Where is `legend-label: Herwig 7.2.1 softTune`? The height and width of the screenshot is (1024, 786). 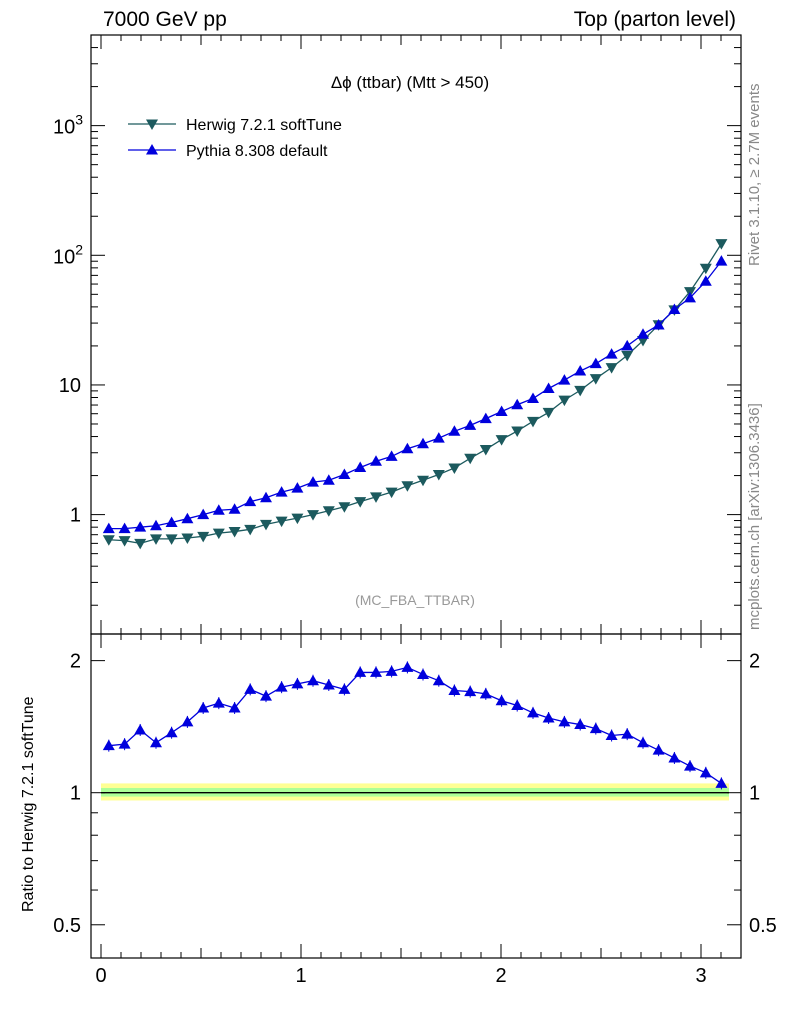
legend-label: Herwig 7.2.1 softTune is located at coordinates (264, 125).